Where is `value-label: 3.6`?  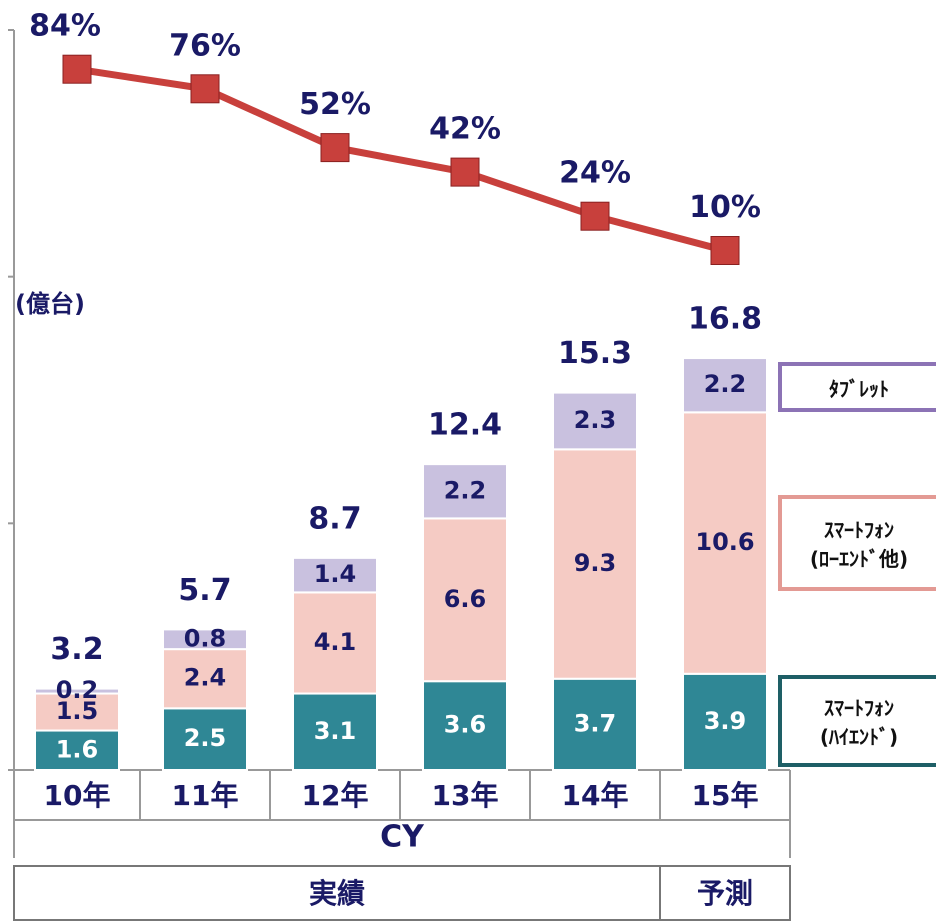
value-label: 3.6 is located at coordinates (465, 725).